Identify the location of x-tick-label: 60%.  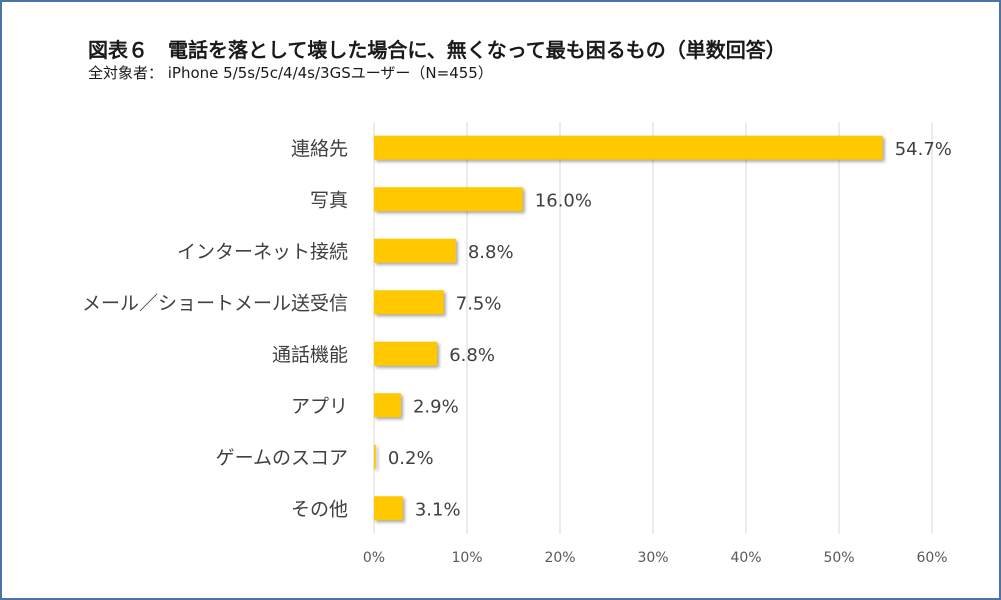
(931, 558).